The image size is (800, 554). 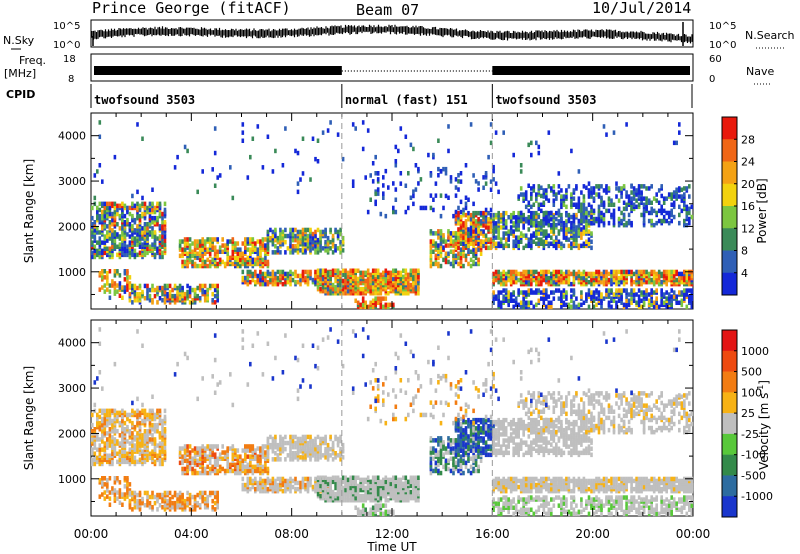 I want to click on colorbar-swatch, so click(x=729, y=195).